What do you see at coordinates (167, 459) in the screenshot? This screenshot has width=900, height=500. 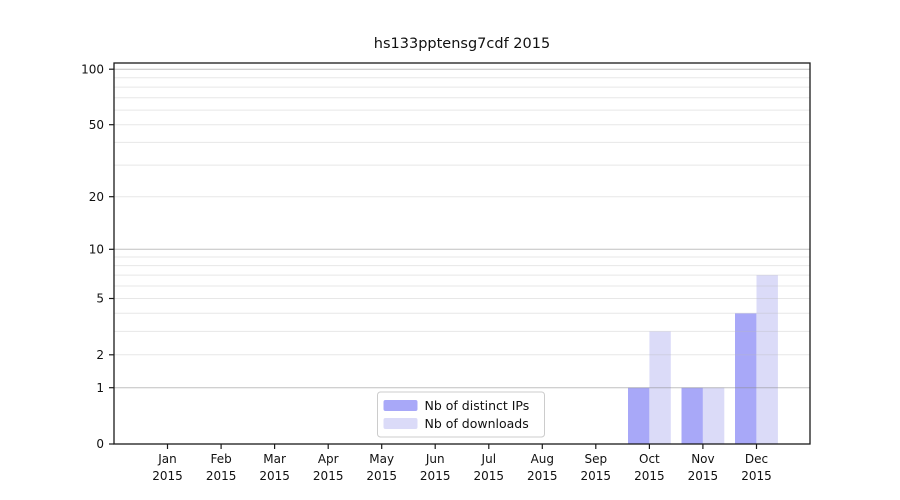 I see `x-tick-label-month: Jan` at bounding box center [167, 459].